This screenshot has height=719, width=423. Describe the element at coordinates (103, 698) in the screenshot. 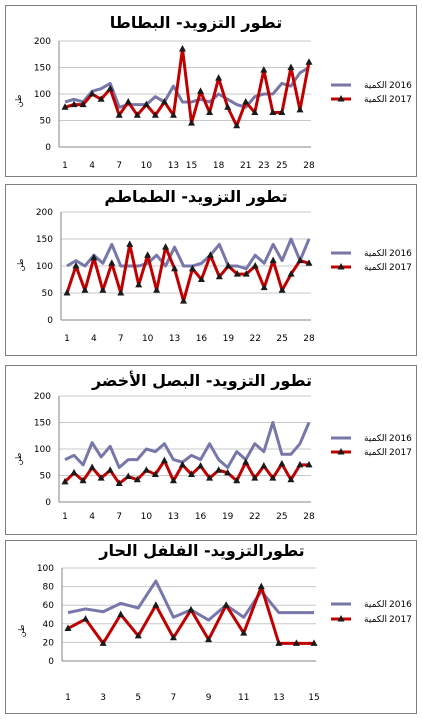

I see `x-tick-label: 3` at that location.